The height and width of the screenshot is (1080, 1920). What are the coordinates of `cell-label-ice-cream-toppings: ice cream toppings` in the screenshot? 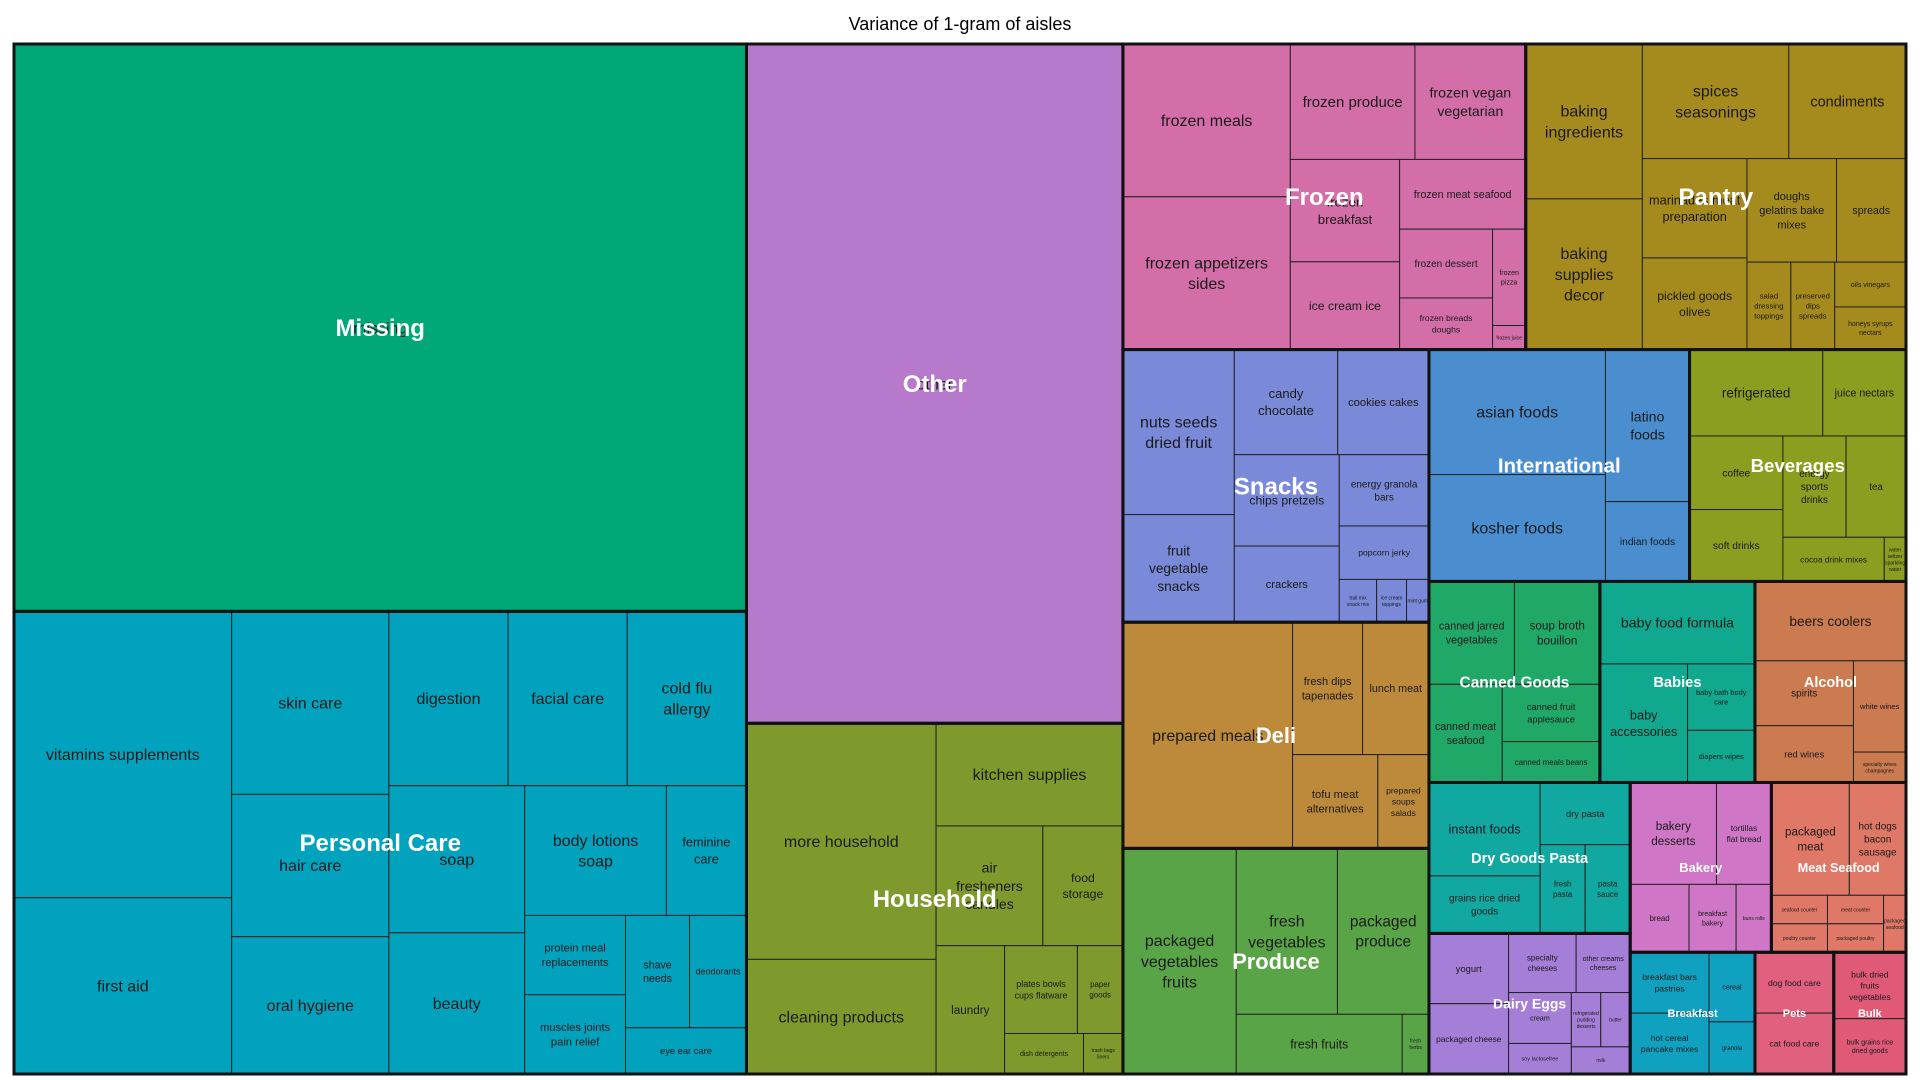 It's located at (1392, 601).